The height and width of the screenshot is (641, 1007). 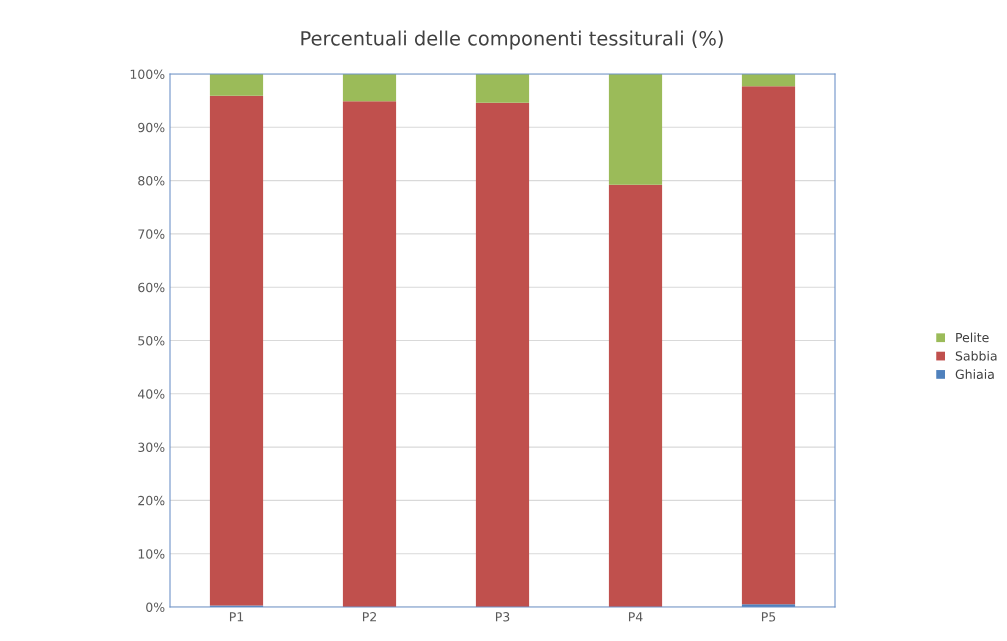 What do you see at coordinates (236, 617) in the screenshot?
I see `x-tick-label: P1` at bounding box center [236, 617].